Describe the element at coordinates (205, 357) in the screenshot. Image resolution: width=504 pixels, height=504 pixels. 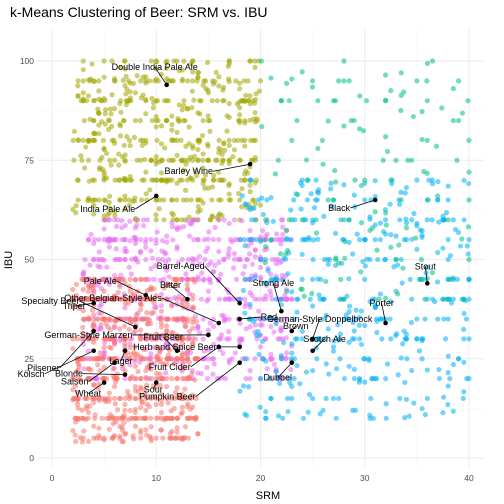
I see `label-leader-line` at that location.